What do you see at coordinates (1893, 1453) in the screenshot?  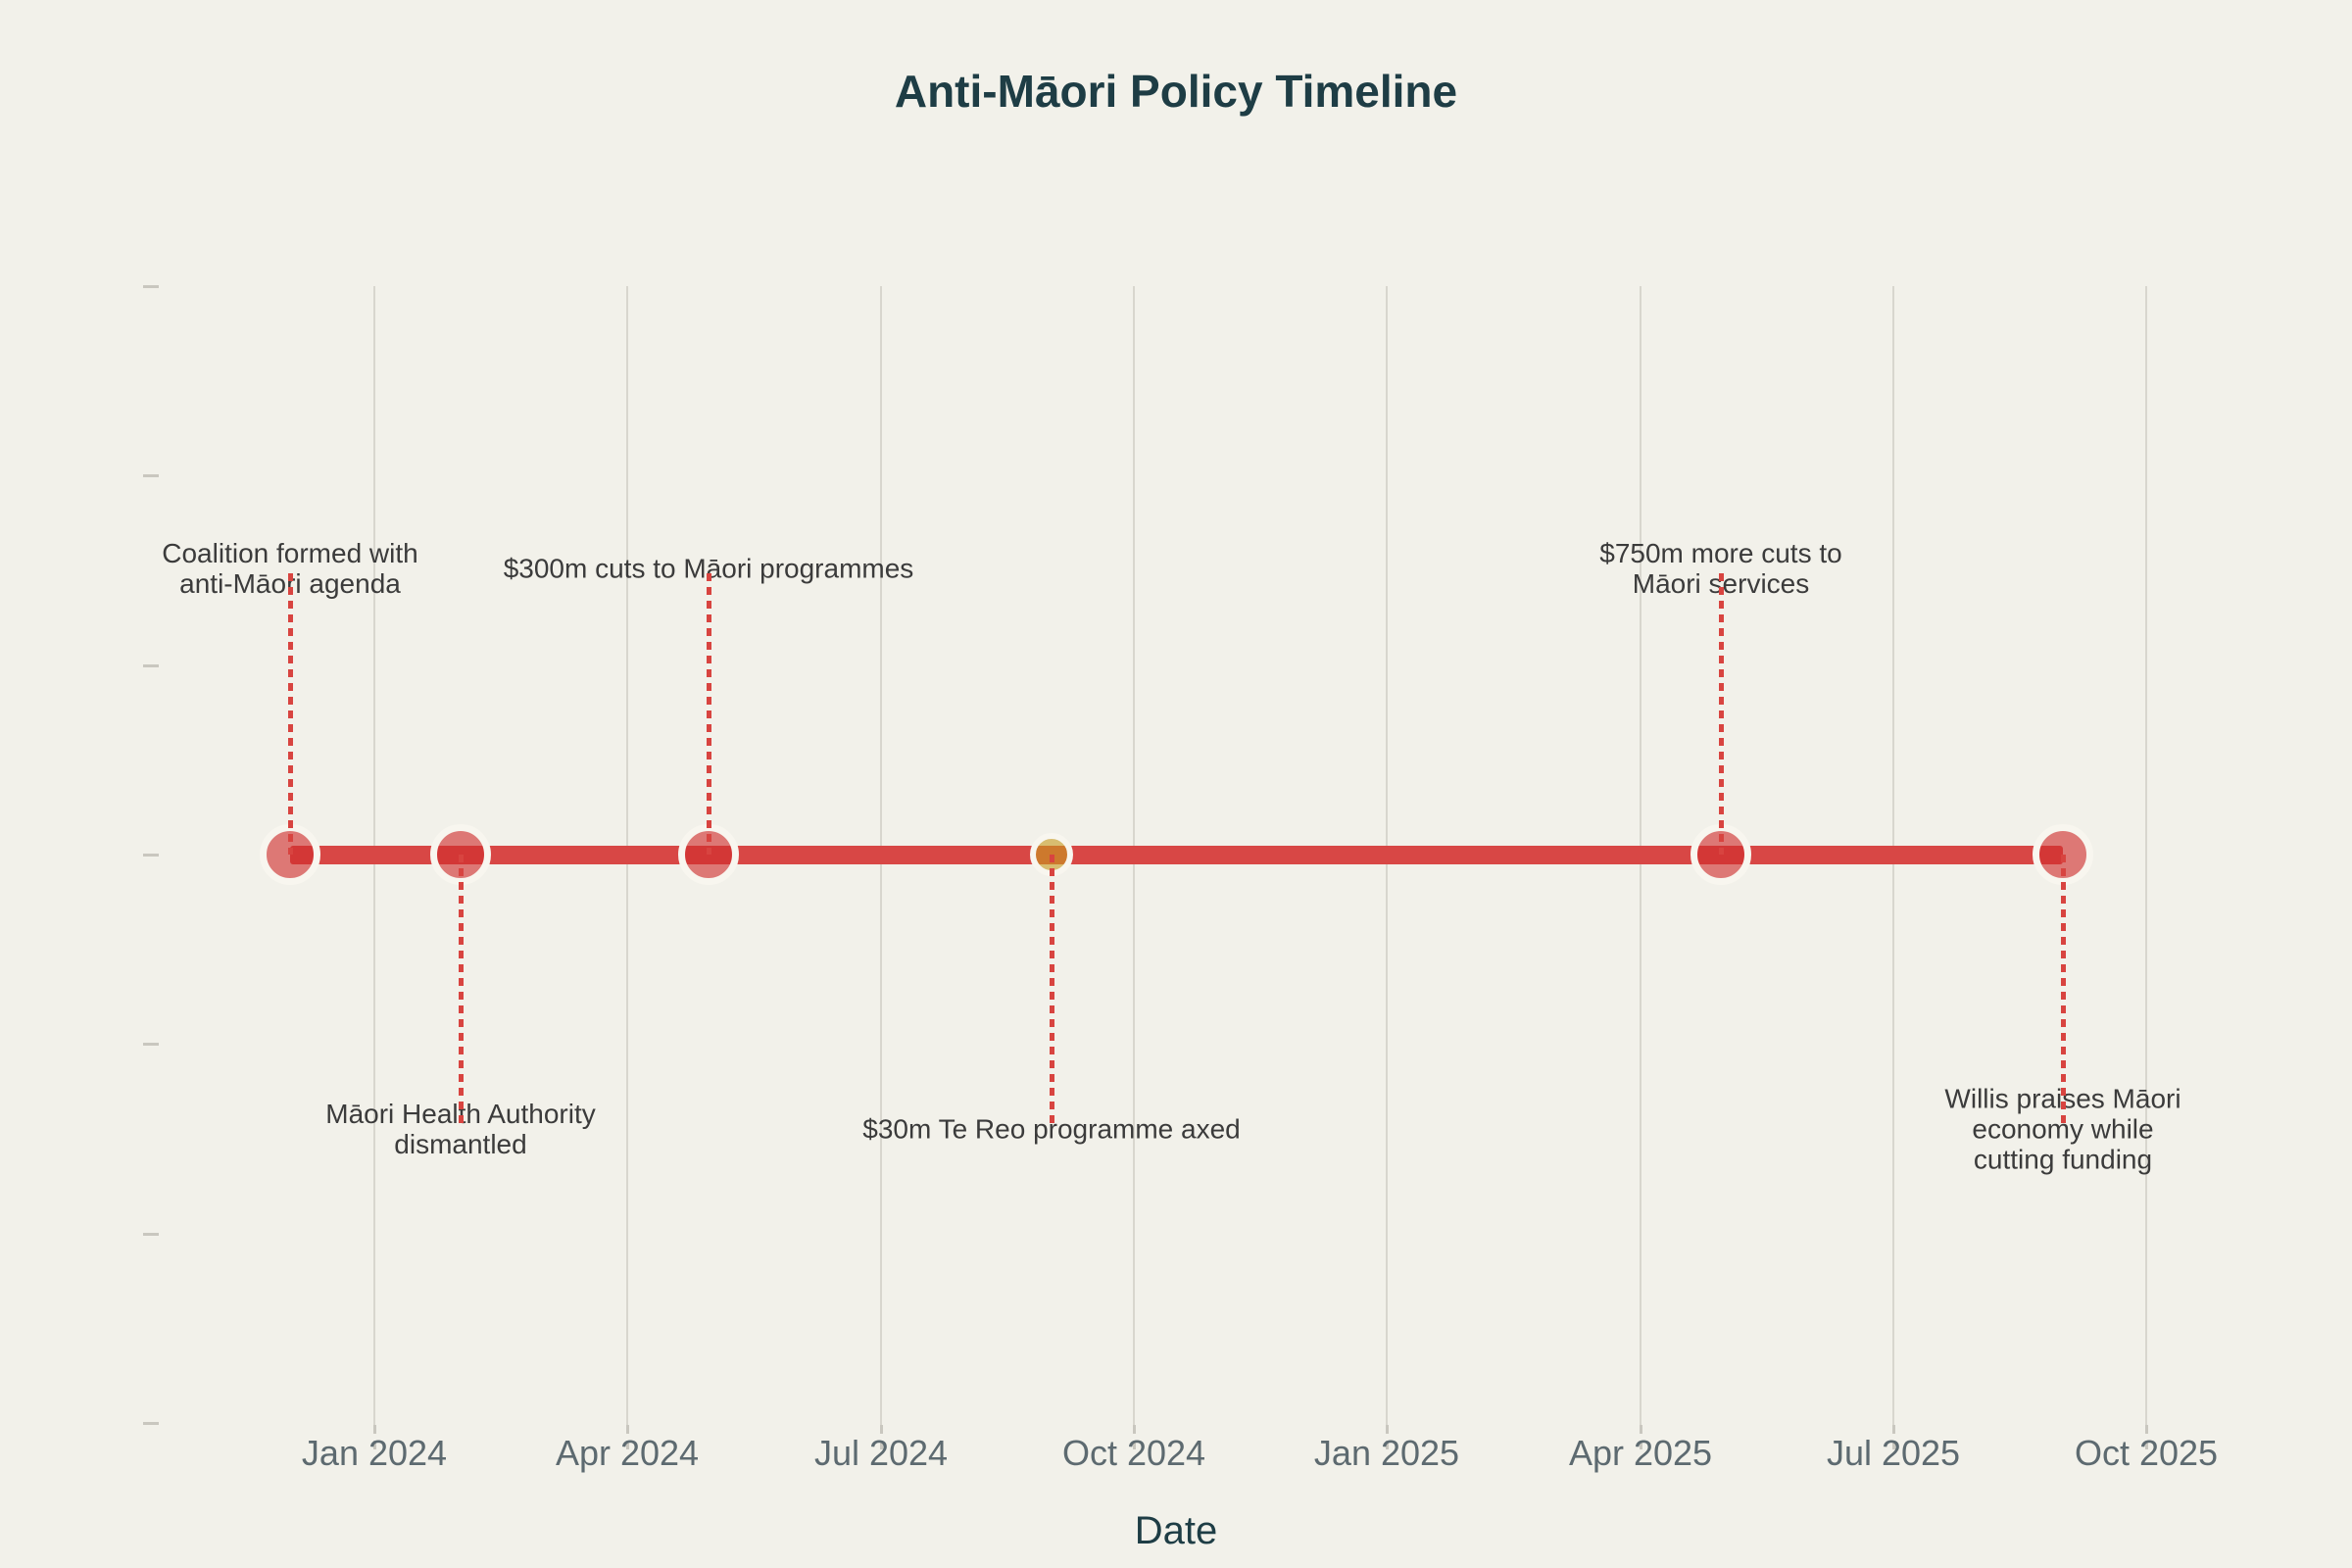 I see `x-tick-label: Jul 2025` at bounding box center [1893, 1453].